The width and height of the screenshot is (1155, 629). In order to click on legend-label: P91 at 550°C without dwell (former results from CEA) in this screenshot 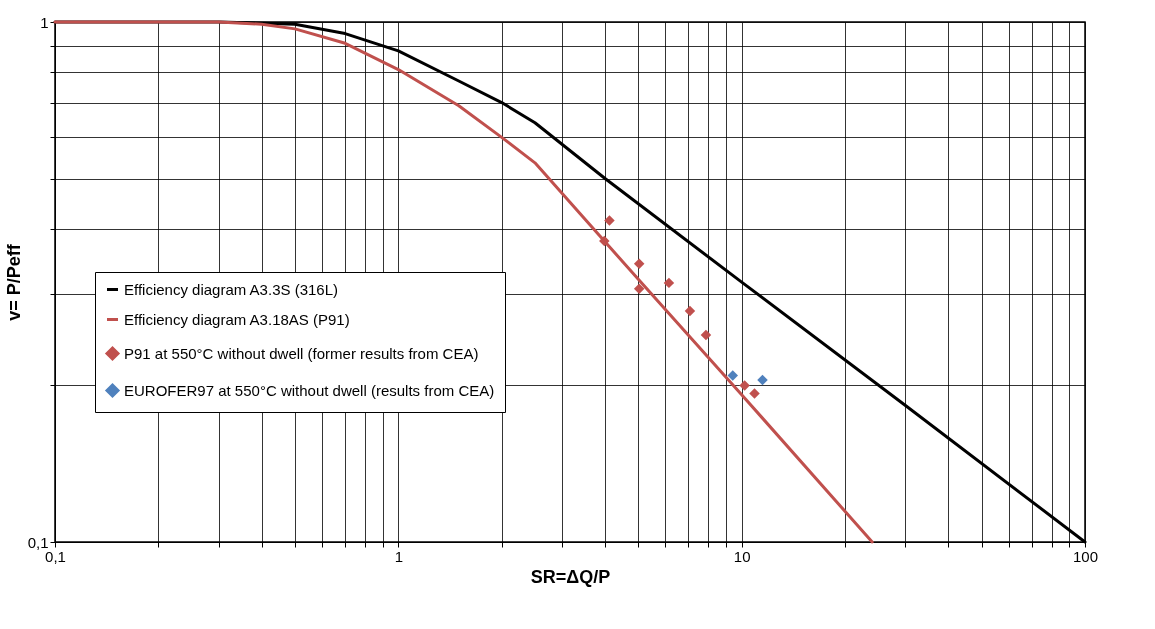, I will do `click(301, 353)`.